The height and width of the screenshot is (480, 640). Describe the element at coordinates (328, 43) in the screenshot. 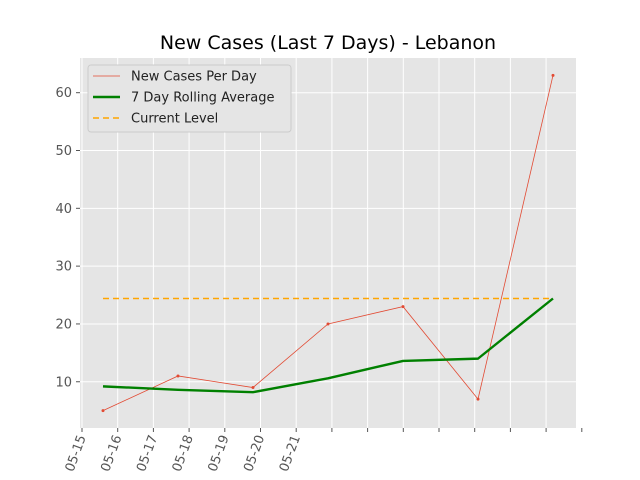

I see `chart-title: New Cases (Last 7 Days) - Lebanon` at that location.